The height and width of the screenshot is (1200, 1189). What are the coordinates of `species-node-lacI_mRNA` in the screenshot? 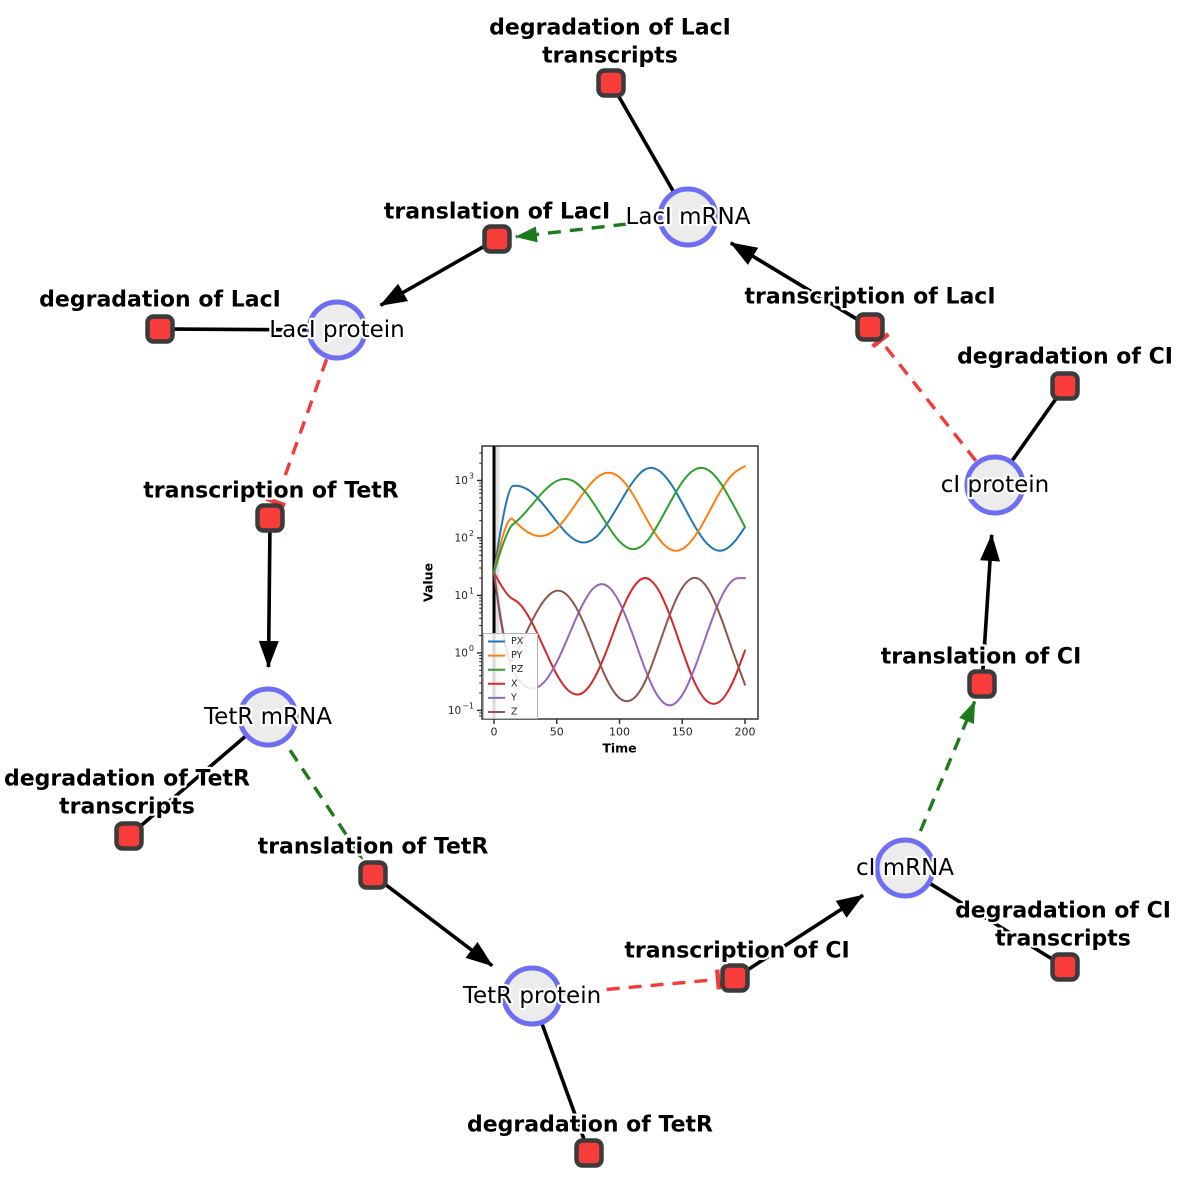 It's located at (688, 217).